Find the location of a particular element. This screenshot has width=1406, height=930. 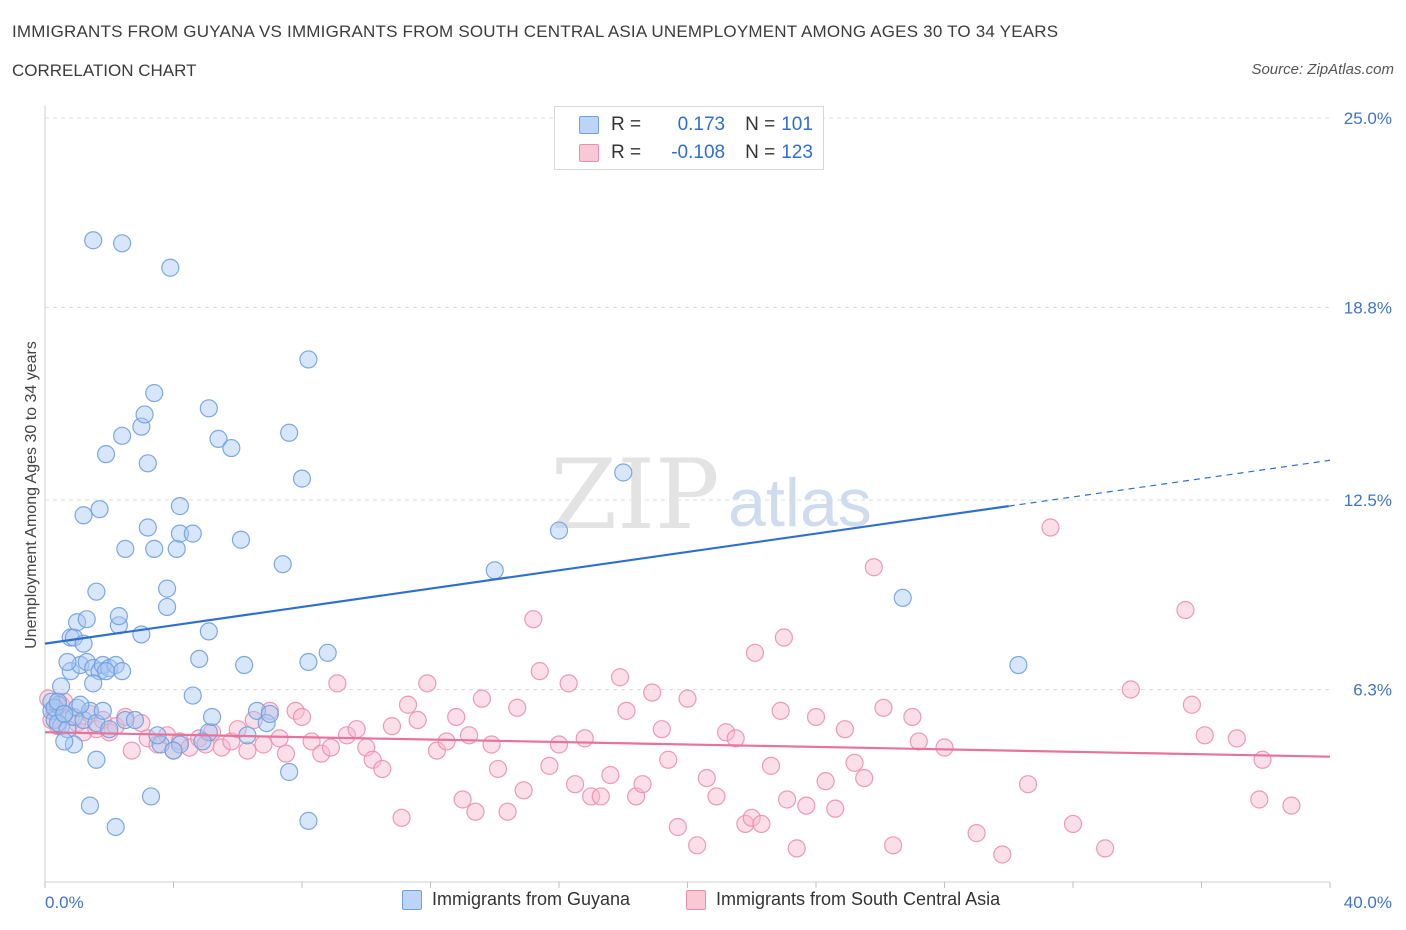

bottom-legend-label-guyana: Immigrants from Guyana is located at coordinates (531, 899).